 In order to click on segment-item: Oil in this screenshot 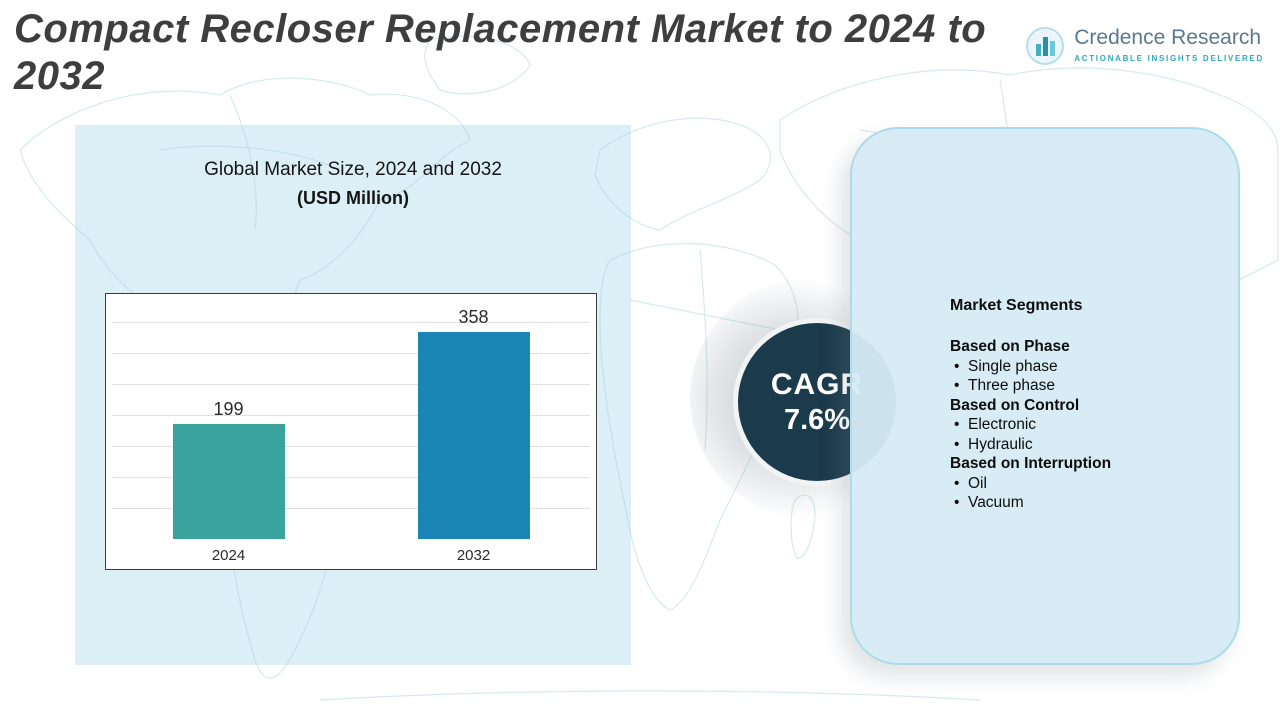, I will do `click(1080, 484)`.